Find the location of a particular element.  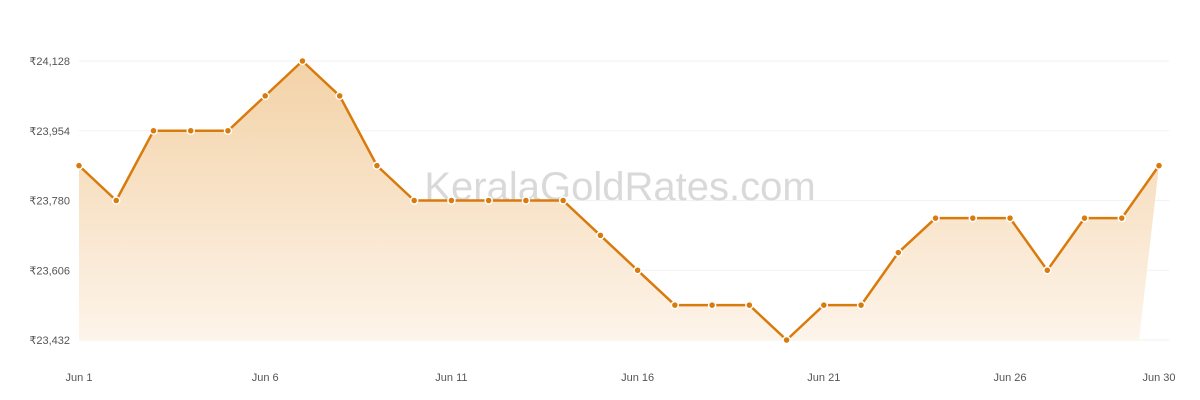

x-tick-label: Jun 6 is located at coordinates (265, 378).